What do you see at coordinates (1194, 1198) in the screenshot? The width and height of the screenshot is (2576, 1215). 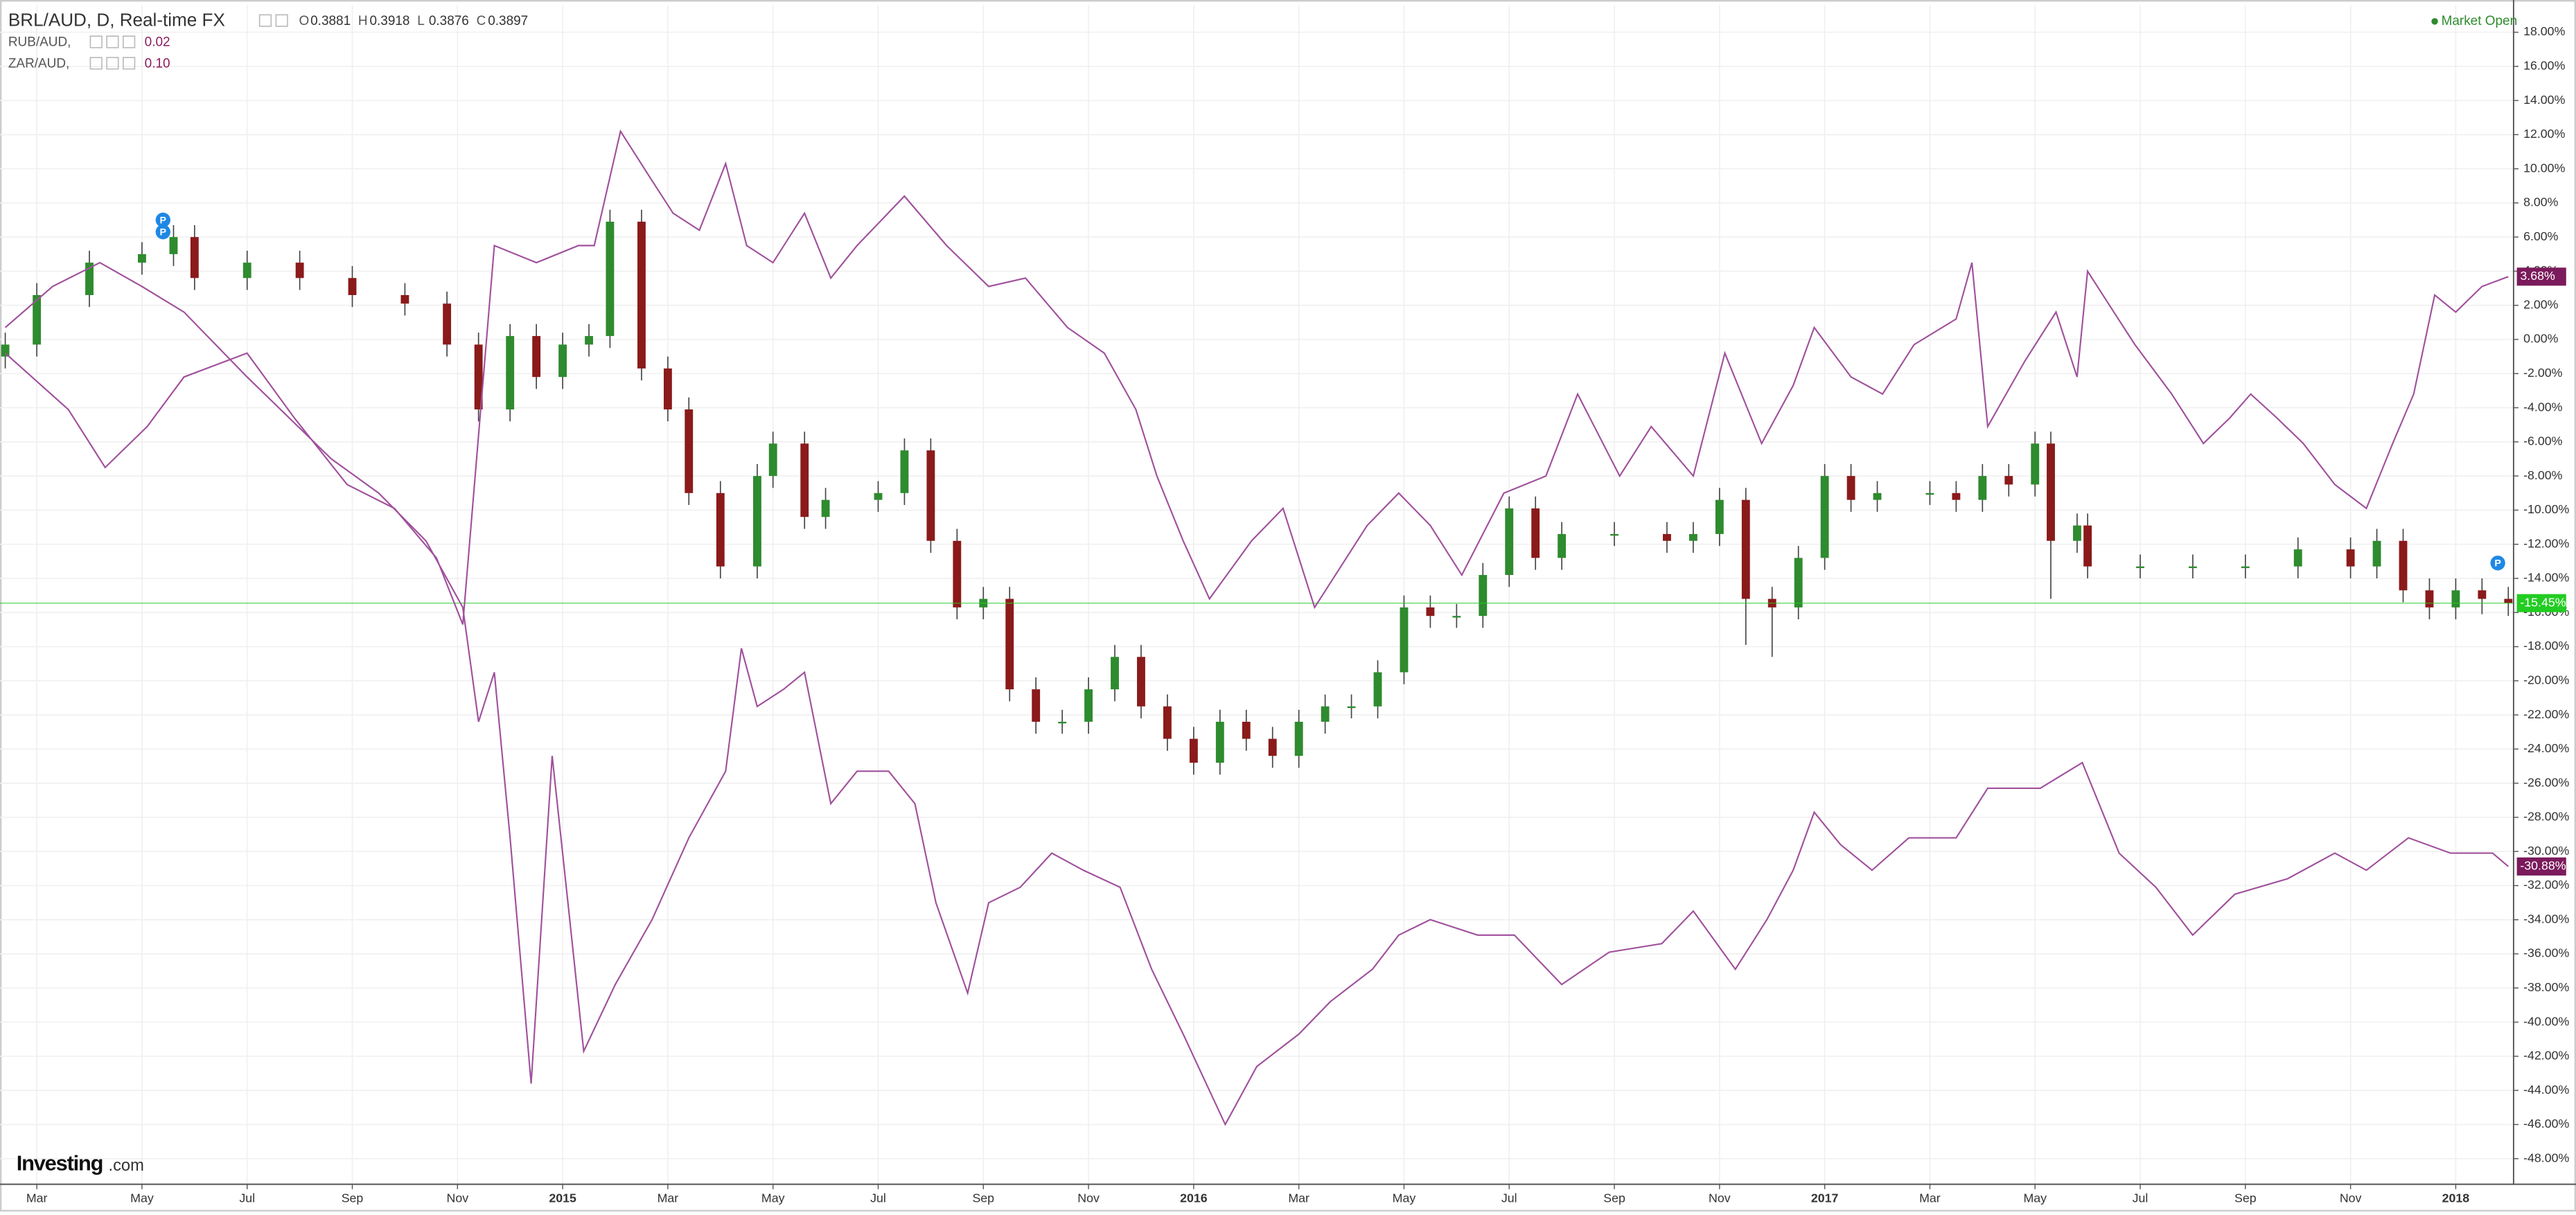 I see `x-tick-label: 2016` at bounding box center [1194, 1198].